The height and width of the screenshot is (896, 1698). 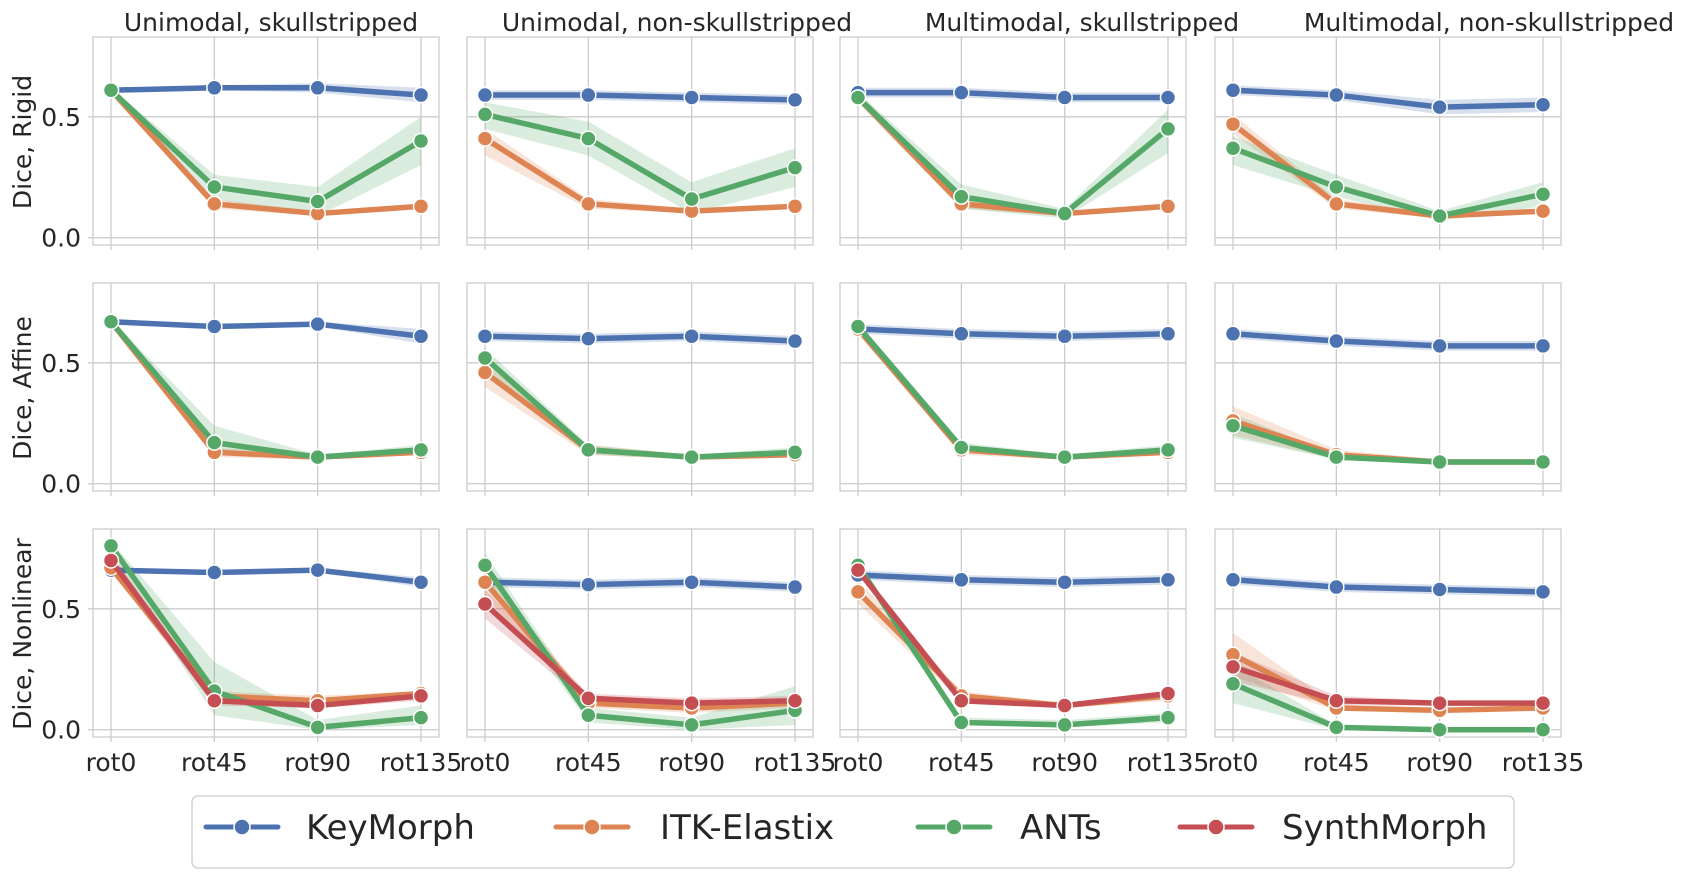 What do you see at coordinates (22, 142) in the screenshot?
I see `row-label-rigid: Dice, Rigid` at bounding box center [22, 142].